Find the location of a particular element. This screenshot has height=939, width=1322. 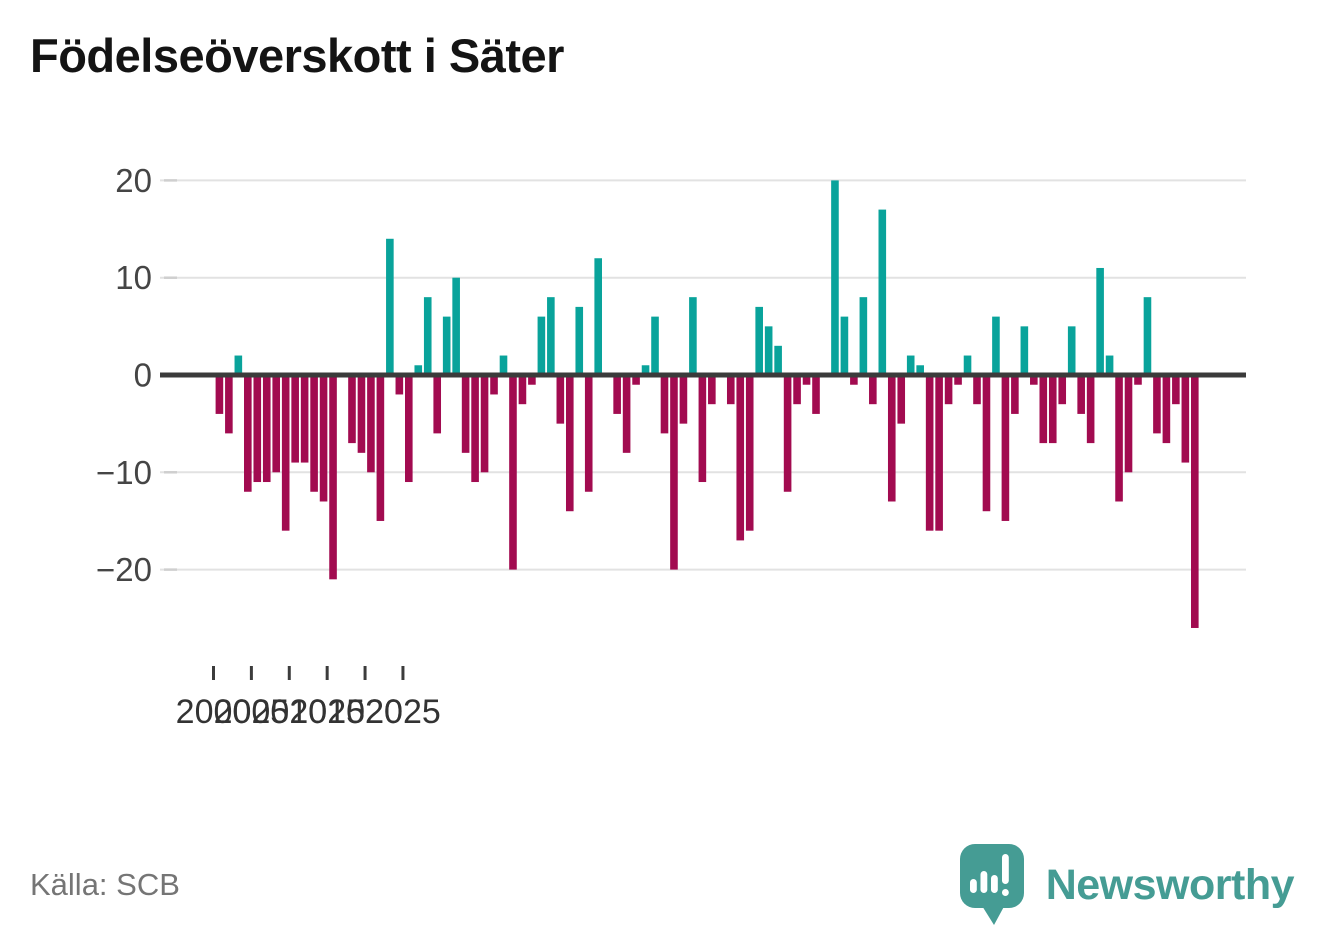

bar-2007Q2 is located at coordinates (494, 385).